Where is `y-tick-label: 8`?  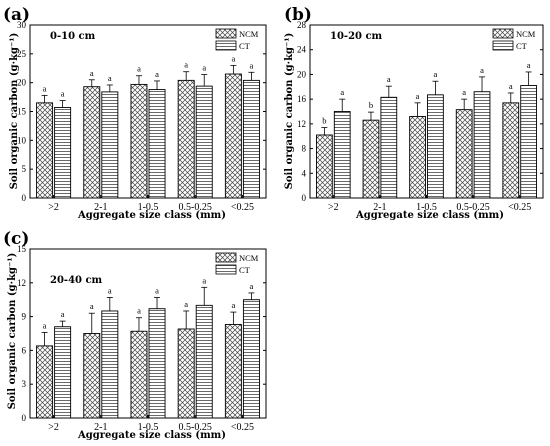 y-tick-label: 8 is located at coordinates (304, 149).